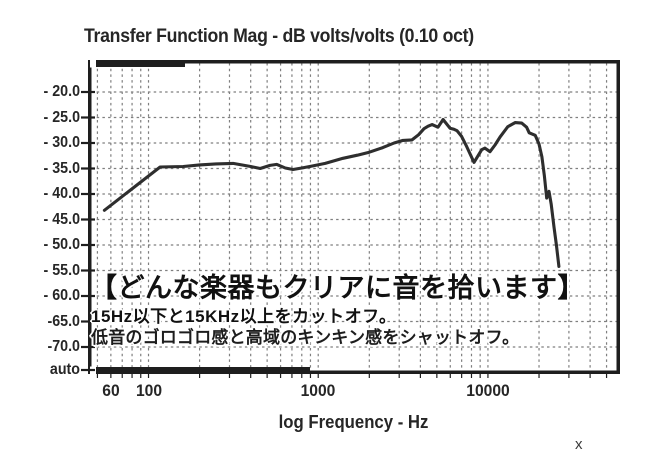 Image resolution: width=647 pixels, height=457 pixels. Describe the element at coordinates (93, 63) in the screenshot. I see `border-notch-top-left` at that location.